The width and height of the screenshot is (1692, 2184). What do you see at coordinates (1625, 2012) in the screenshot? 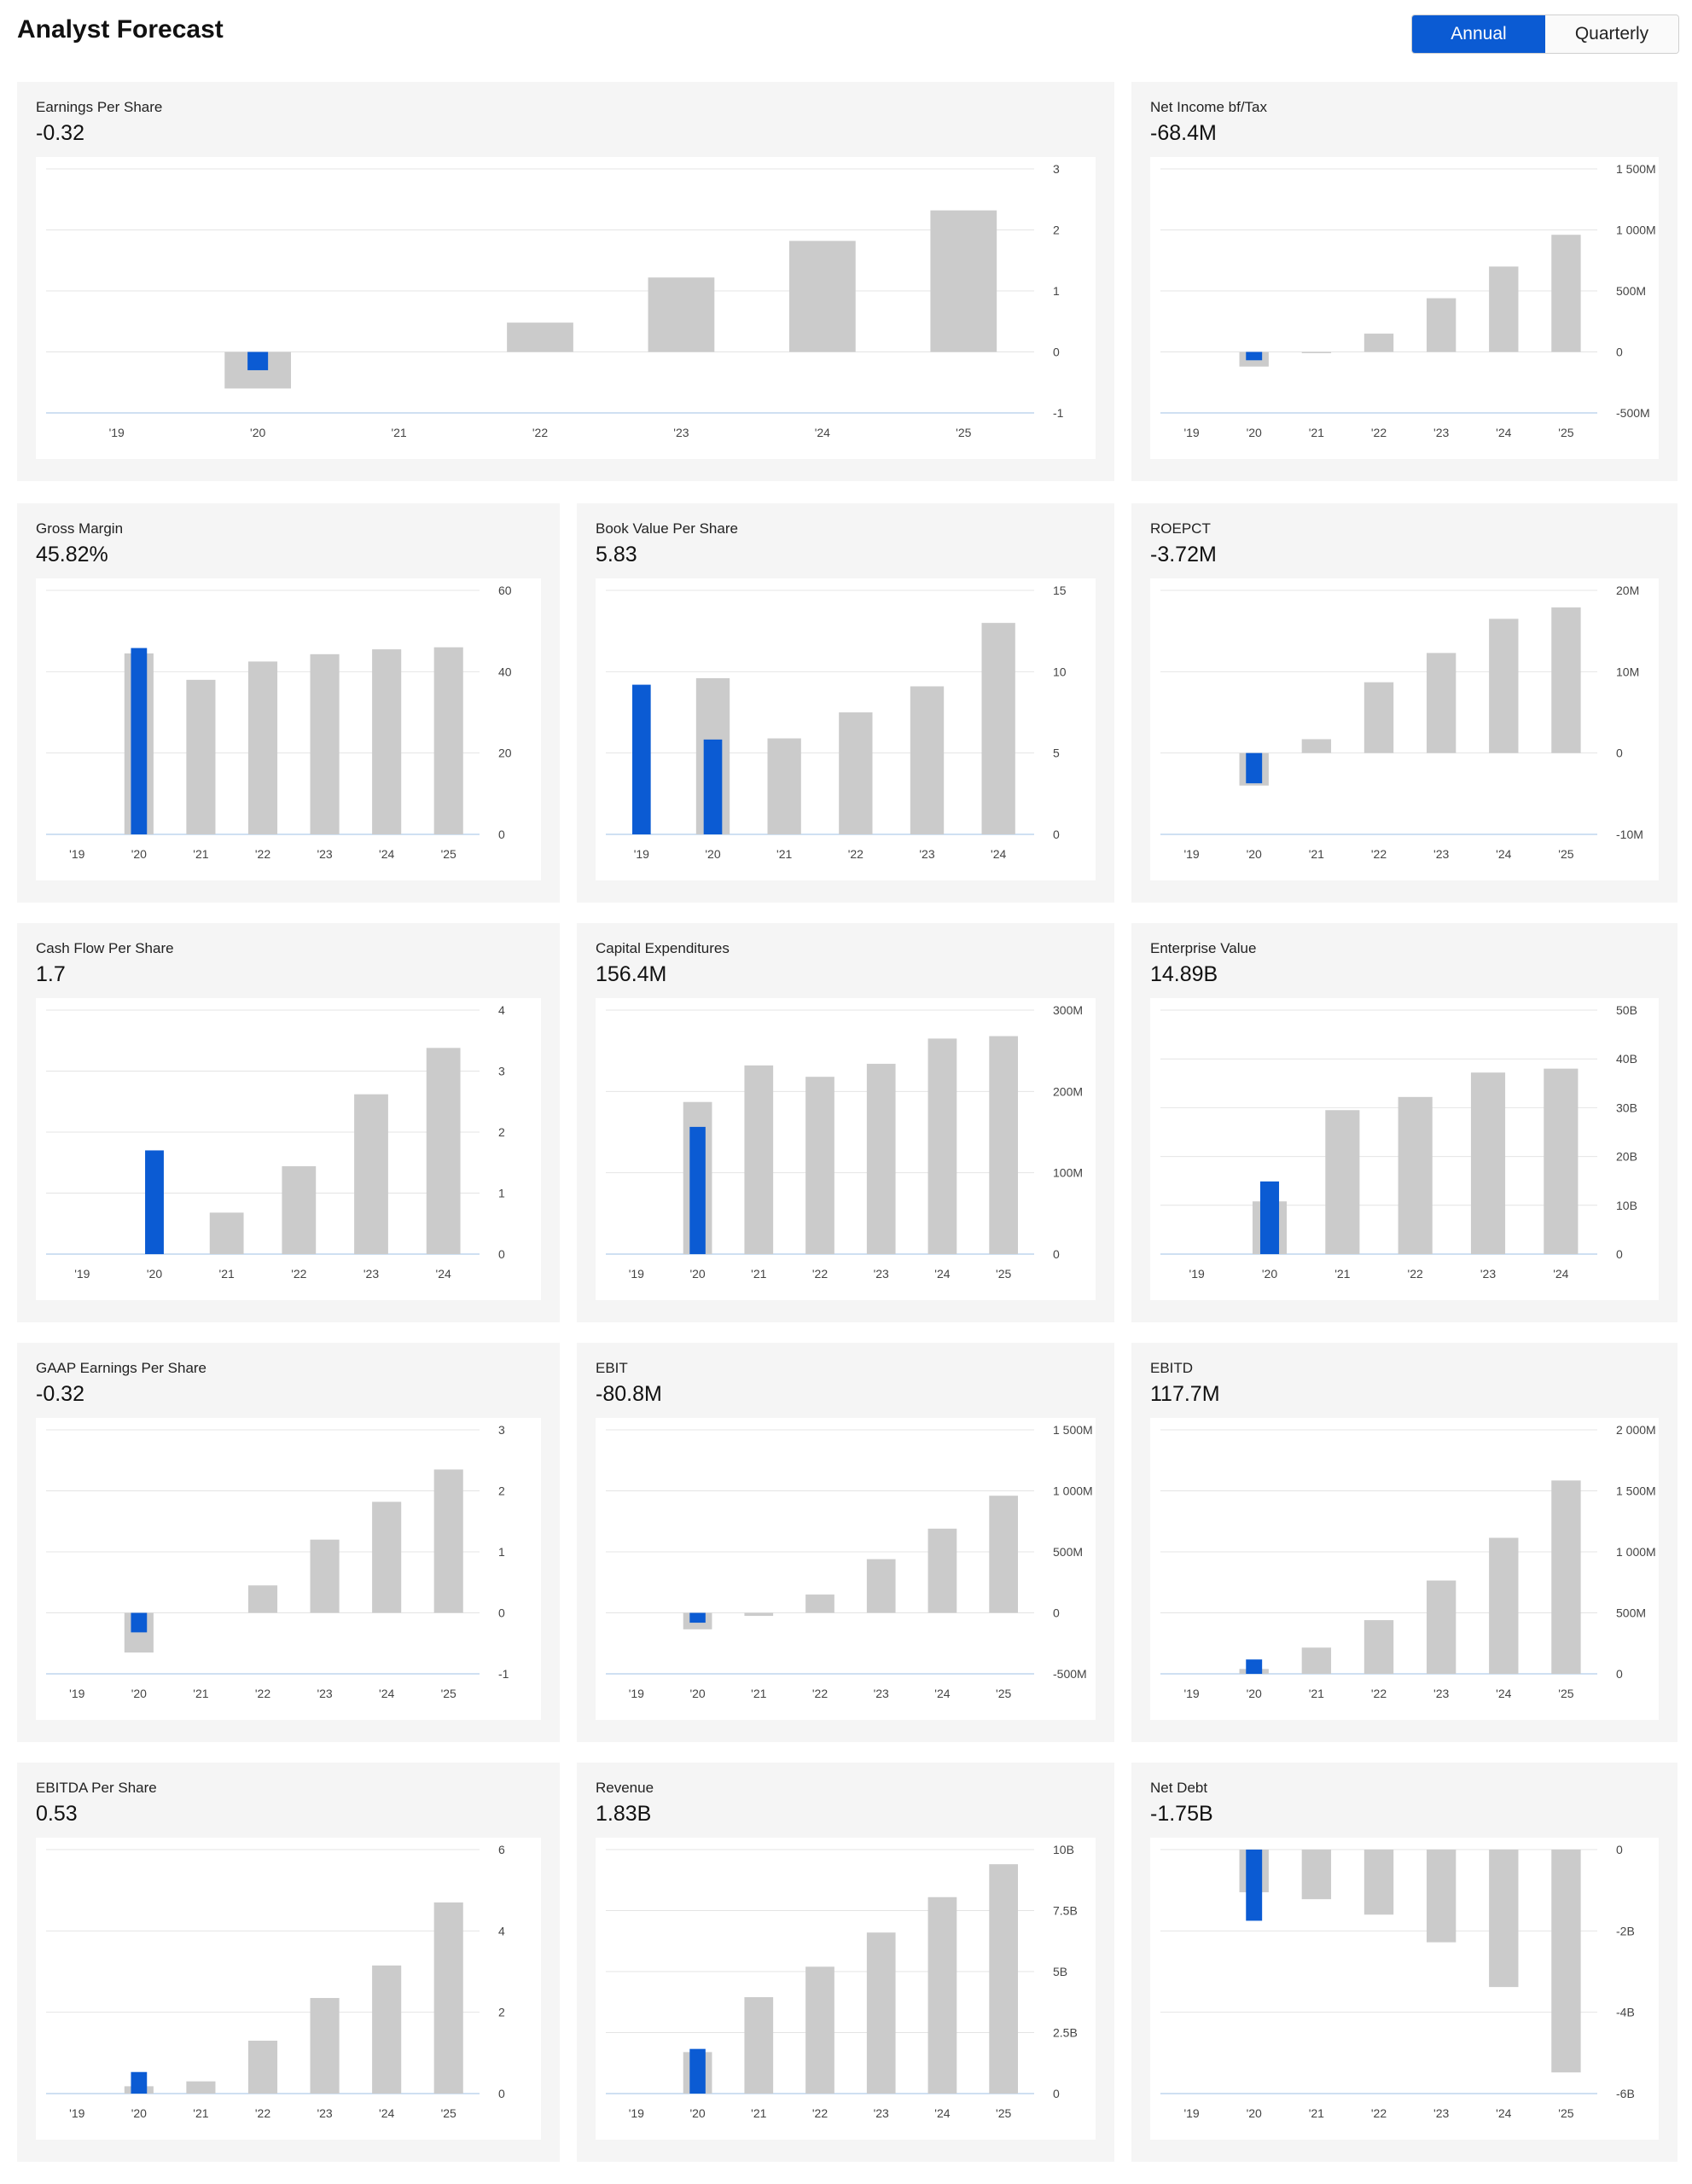
I see `y-tick-label: -4B` at bounding box center [1625, 2012].